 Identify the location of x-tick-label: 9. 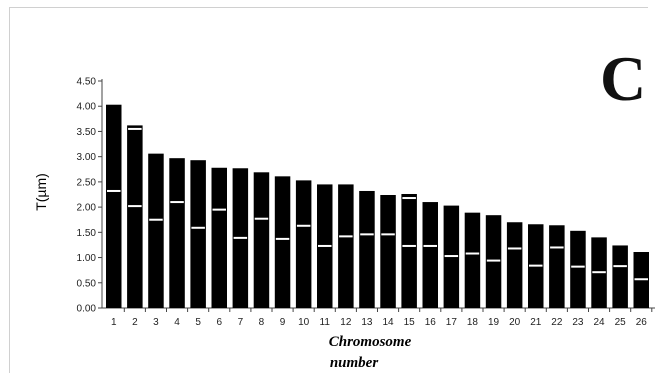
(283, 322).